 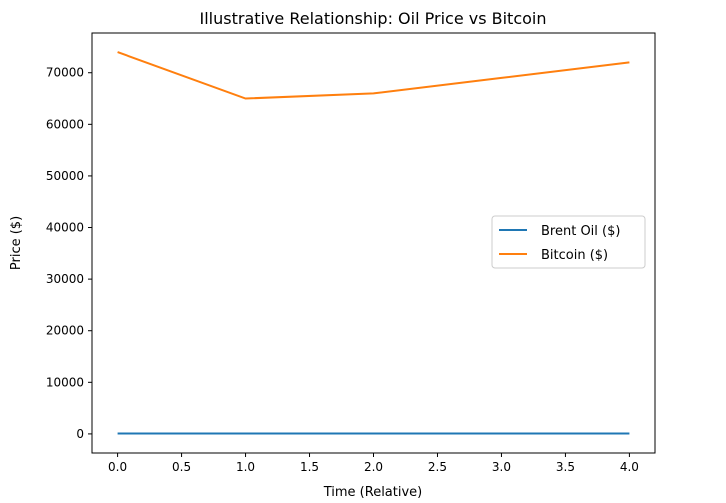 What do you see at coordinates (629, 467) in the screenshot?
I see `x-tick-label: 4.0` at bounding box center [629, 467].